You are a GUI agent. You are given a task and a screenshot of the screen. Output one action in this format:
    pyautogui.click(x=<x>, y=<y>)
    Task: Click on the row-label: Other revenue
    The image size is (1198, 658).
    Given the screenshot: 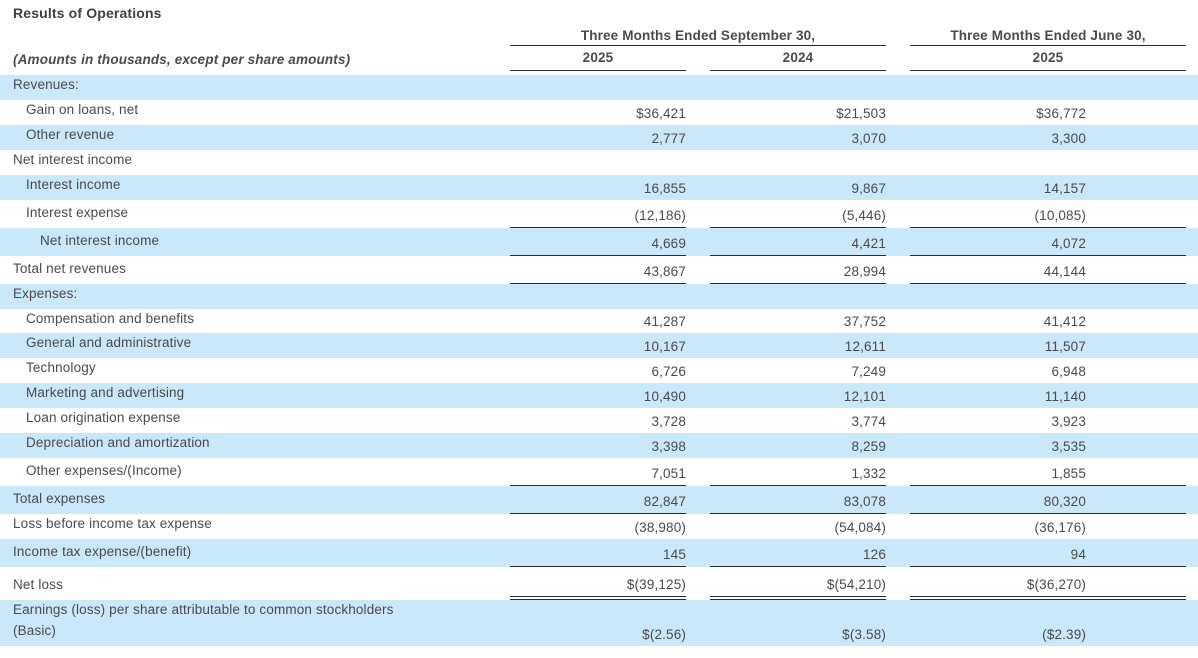 What is the action you would take?
    pyautogui.click(x=70, y=134)
    